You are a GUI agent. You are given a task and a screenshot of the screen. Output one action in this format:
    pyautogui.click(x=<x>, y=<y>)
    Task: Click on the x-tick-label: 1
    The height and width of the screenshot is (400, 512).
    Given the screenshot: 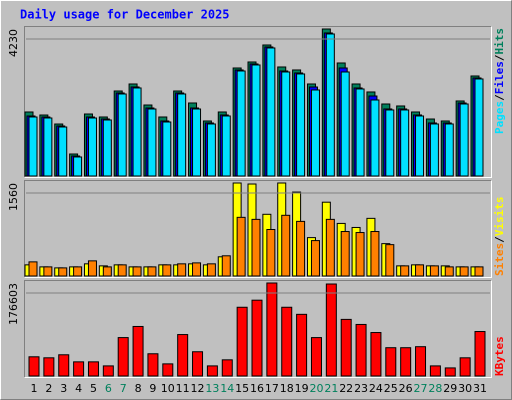 What is the action you would take?
    pyautogui.click(x=34, y=388)
    